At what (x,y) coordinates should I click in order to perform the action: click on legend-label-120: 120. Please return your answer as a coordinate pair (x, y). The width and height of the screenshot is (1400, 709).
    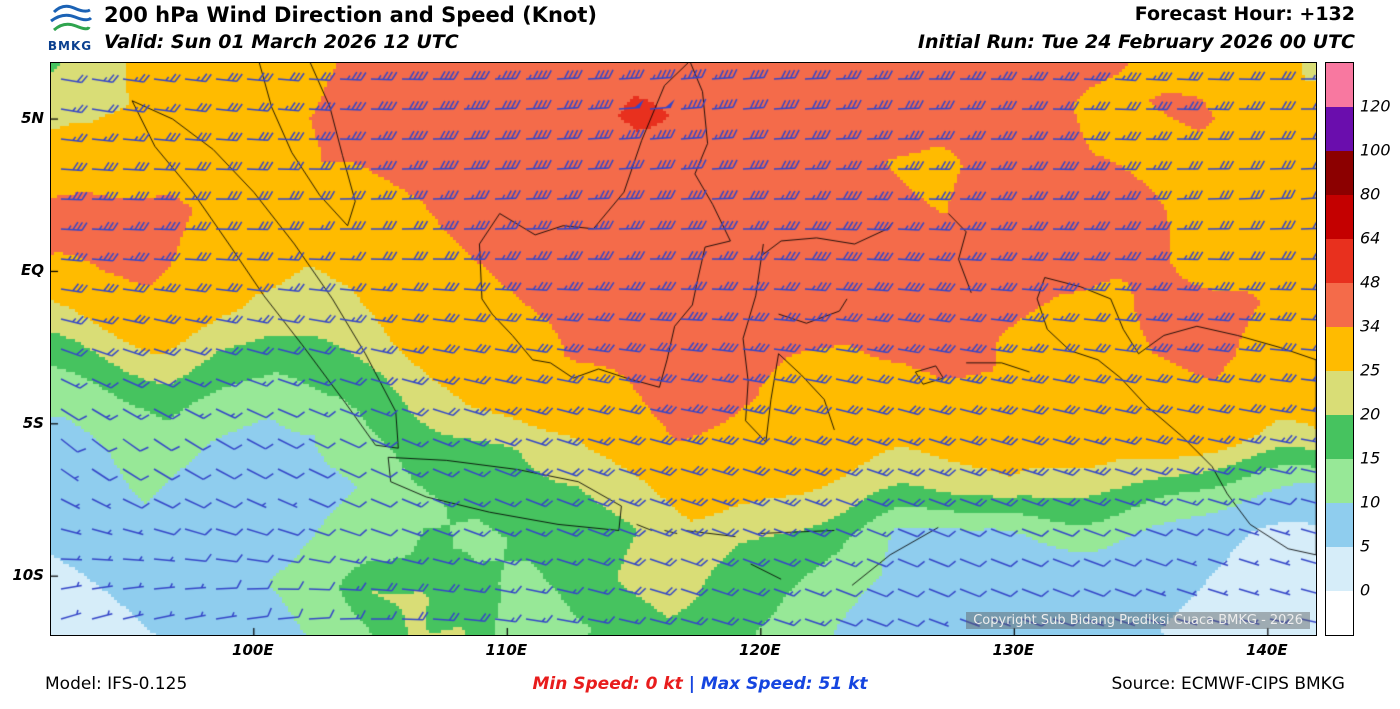
    Looking at the image, I should click on (1375, 106).